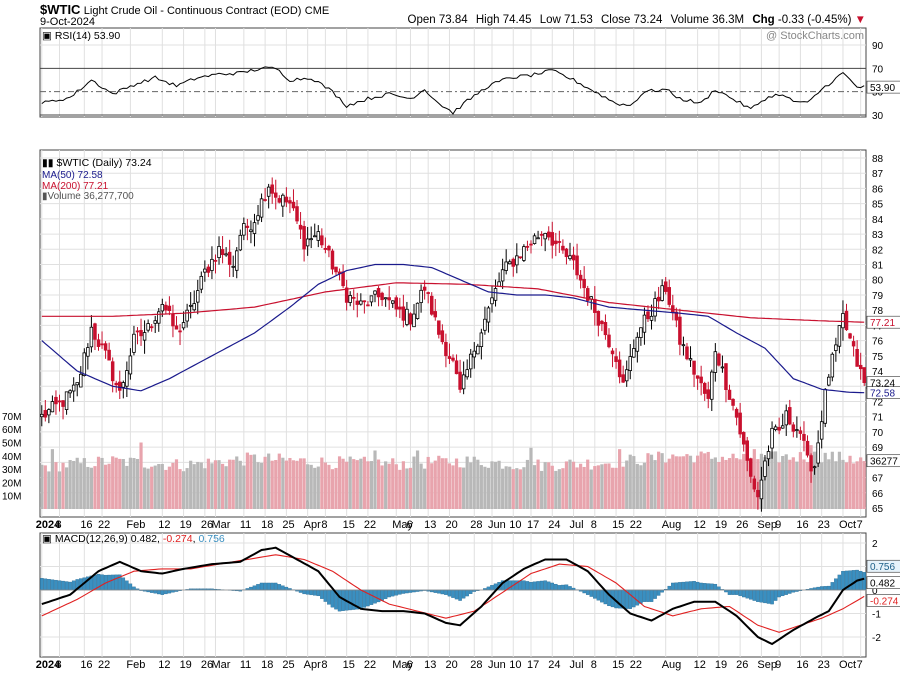 The height and width of the screenshot is (673, 900). I want to click on exchange: CME, so click(317, 11).